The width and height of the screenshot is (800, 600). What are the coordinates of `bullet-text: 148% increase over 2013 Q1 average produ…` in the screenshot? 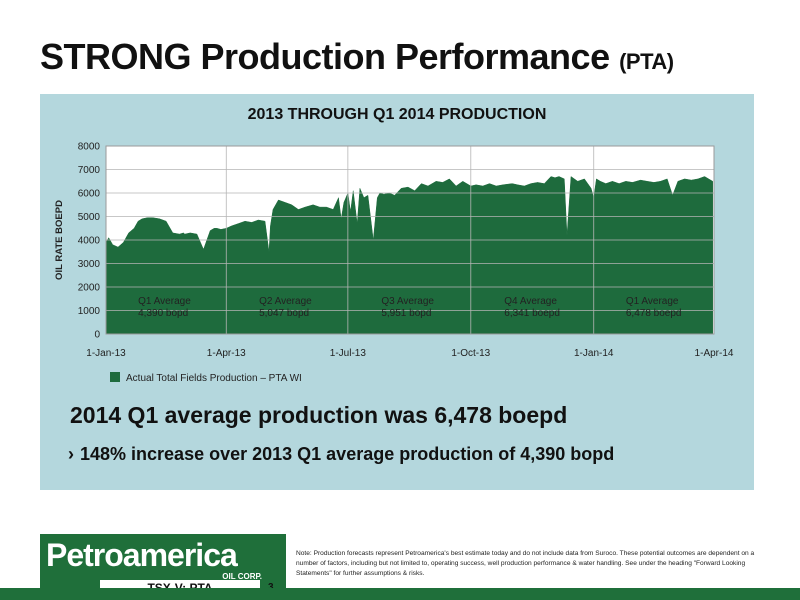 It's located at (347, 454).